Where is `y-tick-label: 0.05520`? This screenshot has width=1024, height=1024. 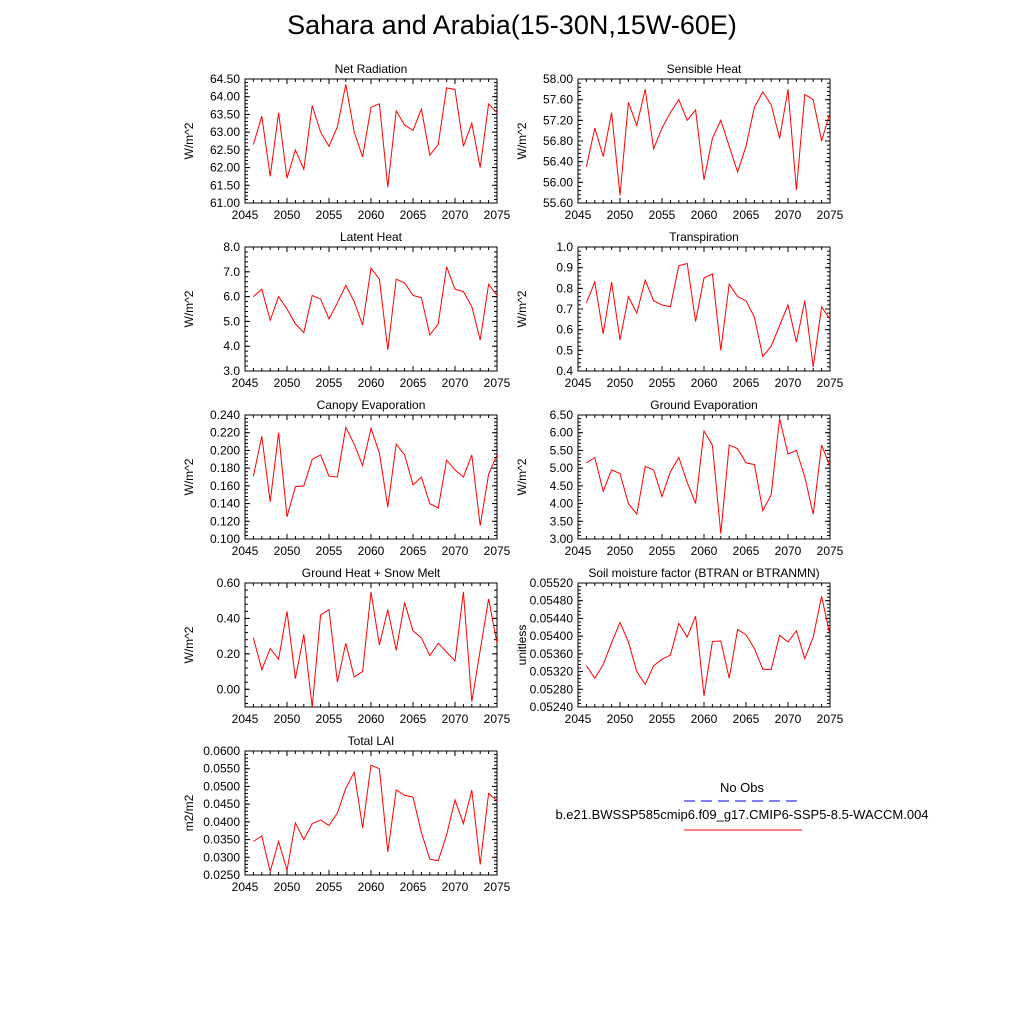
y-tick-label: 0.05520 is located at coordinates (552, 583).